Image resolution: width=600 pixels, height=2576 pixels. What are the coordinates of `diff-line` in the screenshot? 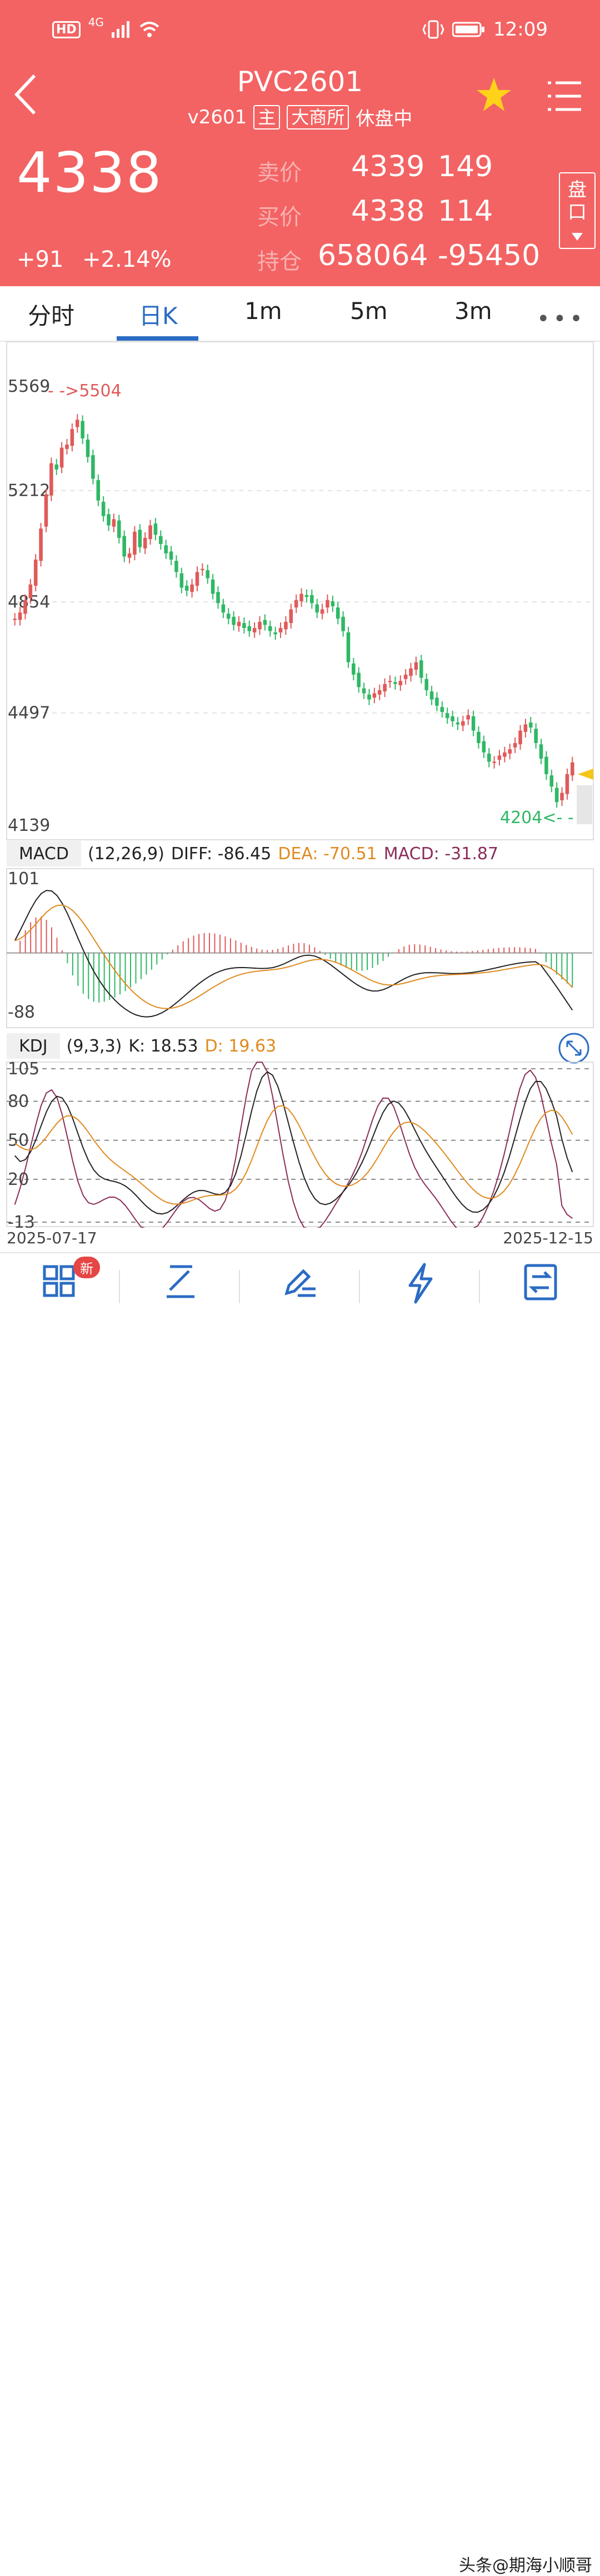 It's located at (294, 954).